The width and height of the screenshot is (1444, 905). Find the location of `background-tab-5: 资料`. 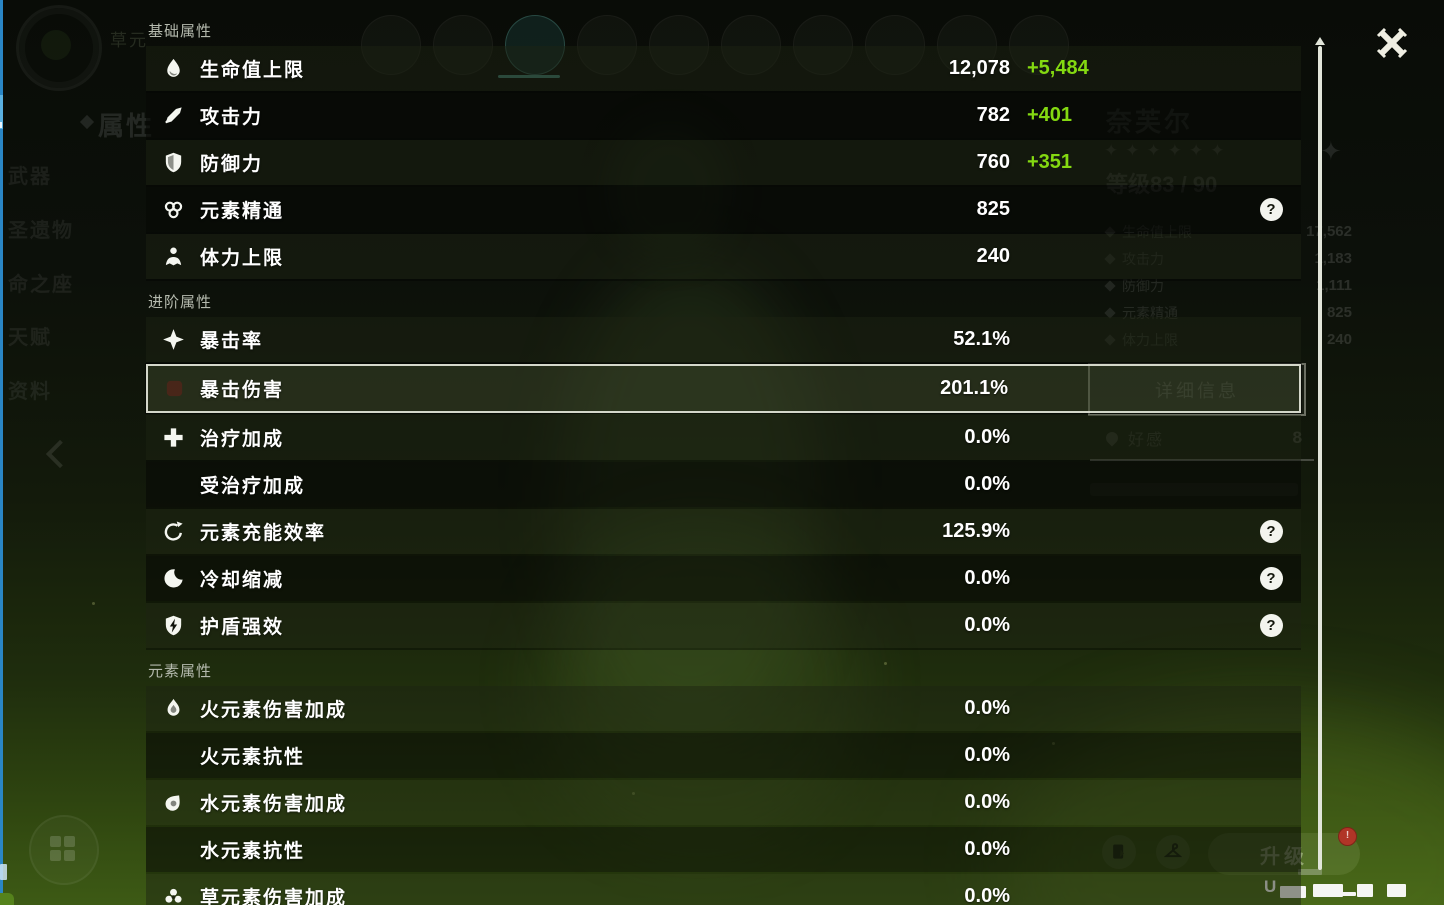

background-tab-5: 资料 is located at coordinates (30, 392).